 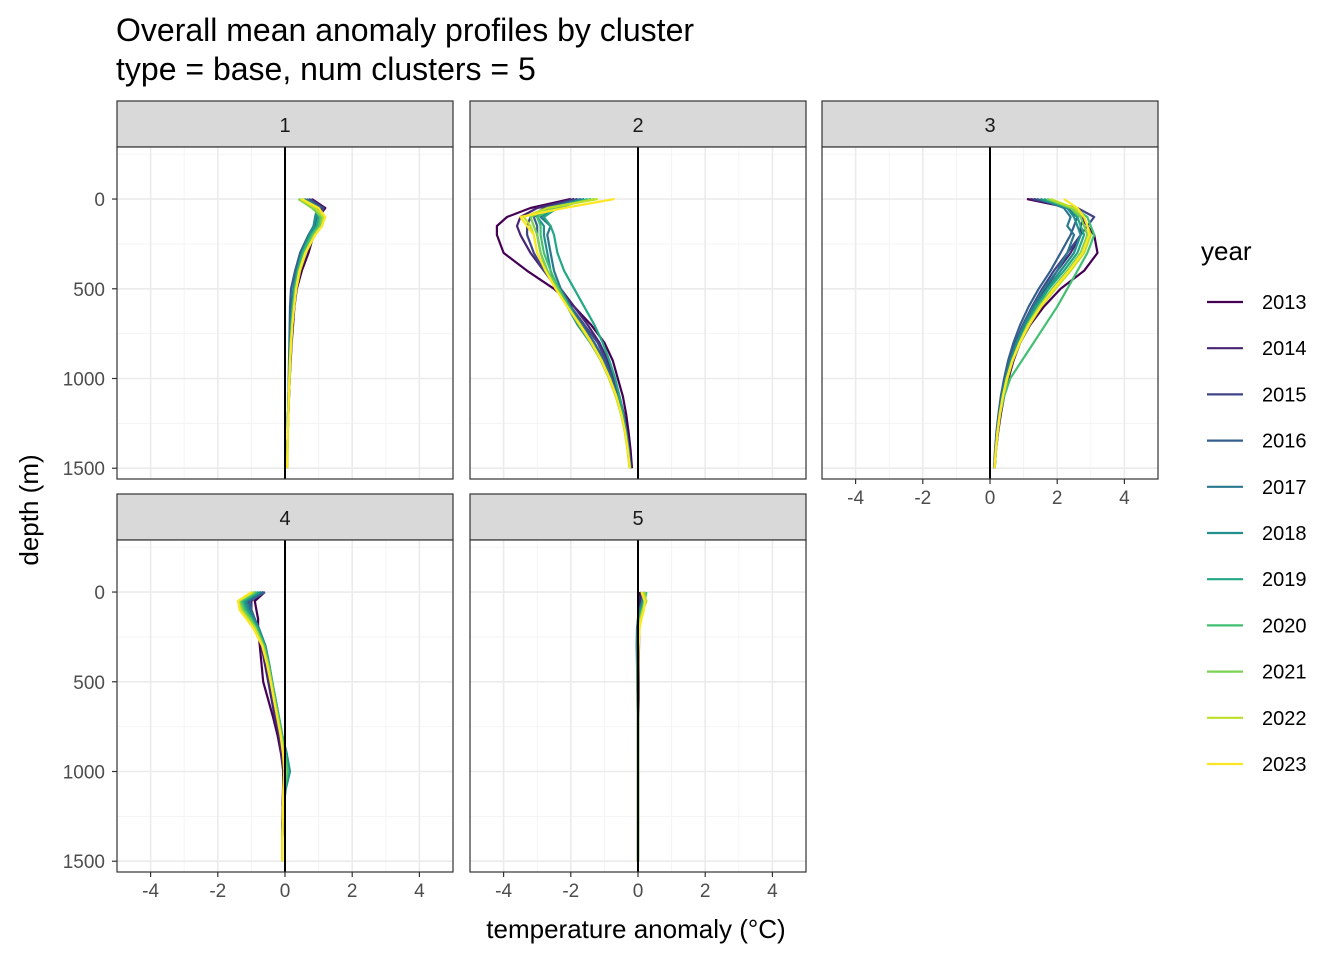 What do you see at coordinates (1257, 395) in the screenshot?
I see `legend-item-2015: 2015` at bounding box center [1257, 395].